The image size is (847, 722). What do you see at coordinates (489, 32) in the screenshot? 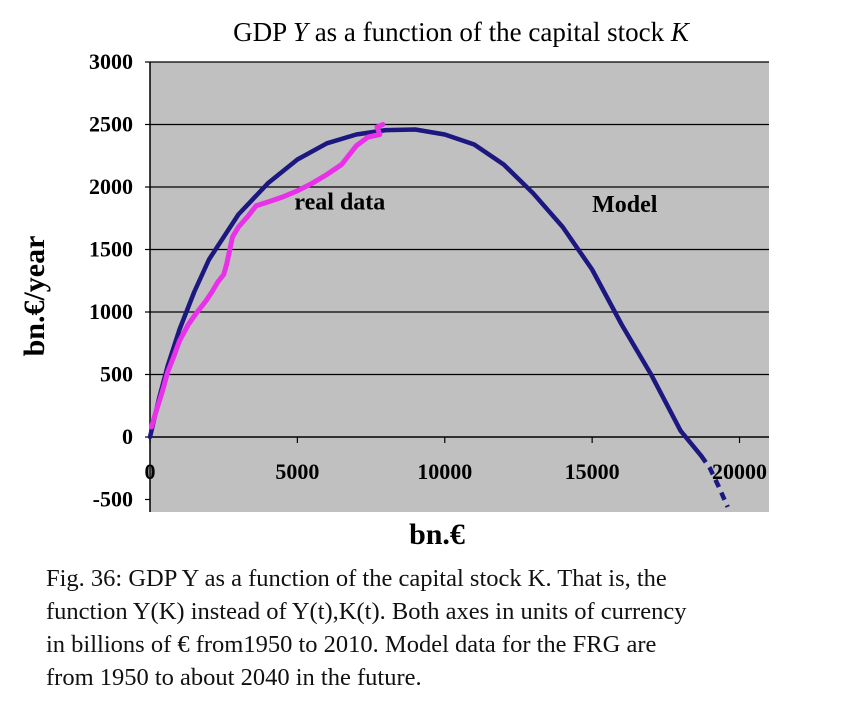
I see `chart-title-part: as a function of the capital stock` at bounding box center [489, 32].